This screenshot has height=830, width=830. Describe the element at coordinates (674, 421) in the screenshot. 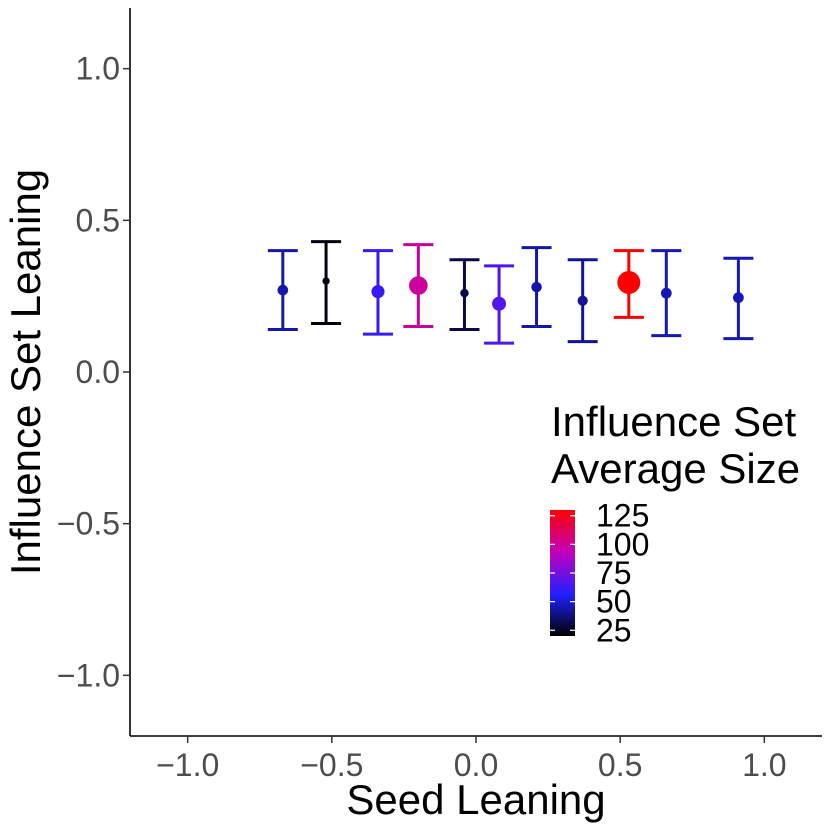

I see `legend-title-line-1: Influence Set` at that location.